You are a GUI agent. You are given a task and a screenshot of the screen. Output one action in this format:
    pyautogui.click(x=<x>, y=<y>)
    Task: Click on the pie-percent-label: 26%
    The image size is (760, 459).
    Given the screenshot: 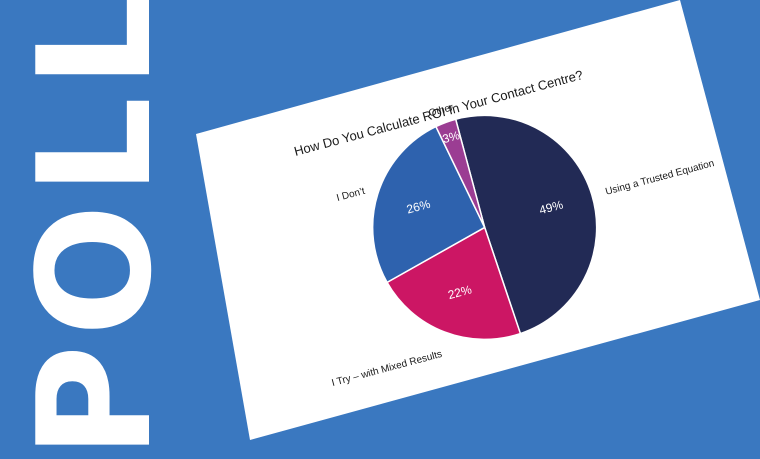 What is the action you would take?
    pyautogui.click(x=418, y=207)
    